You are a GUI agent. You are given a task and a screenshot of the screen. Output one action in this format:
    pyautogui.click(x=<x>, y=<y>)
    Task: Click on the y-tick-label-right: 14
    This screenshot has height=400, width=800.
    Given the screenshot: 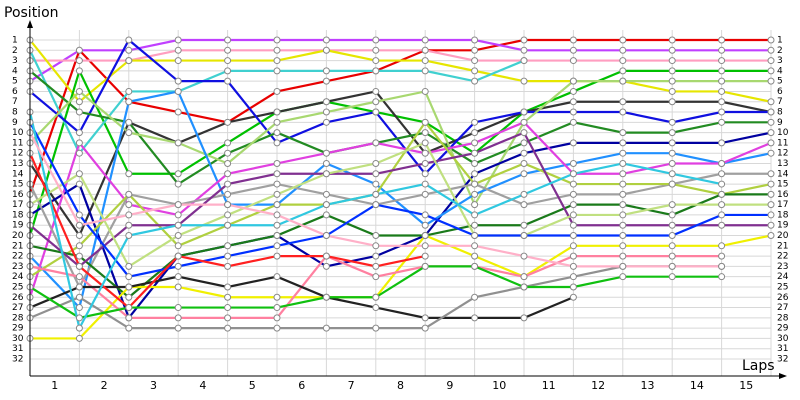 What is the action you would take?
    pyautogui.click(x=783, y=174)
    